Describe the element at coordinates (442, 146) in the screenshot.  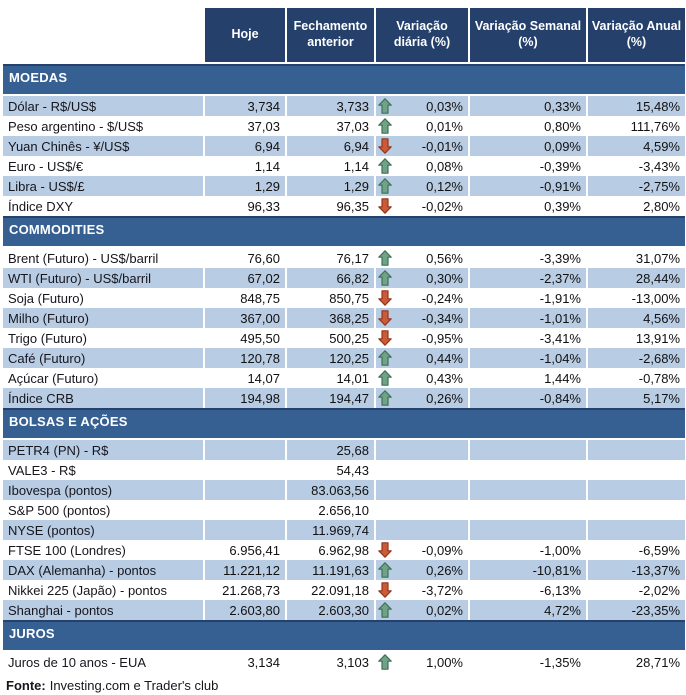
I see `daily-change-value: -0,01%` at that location.